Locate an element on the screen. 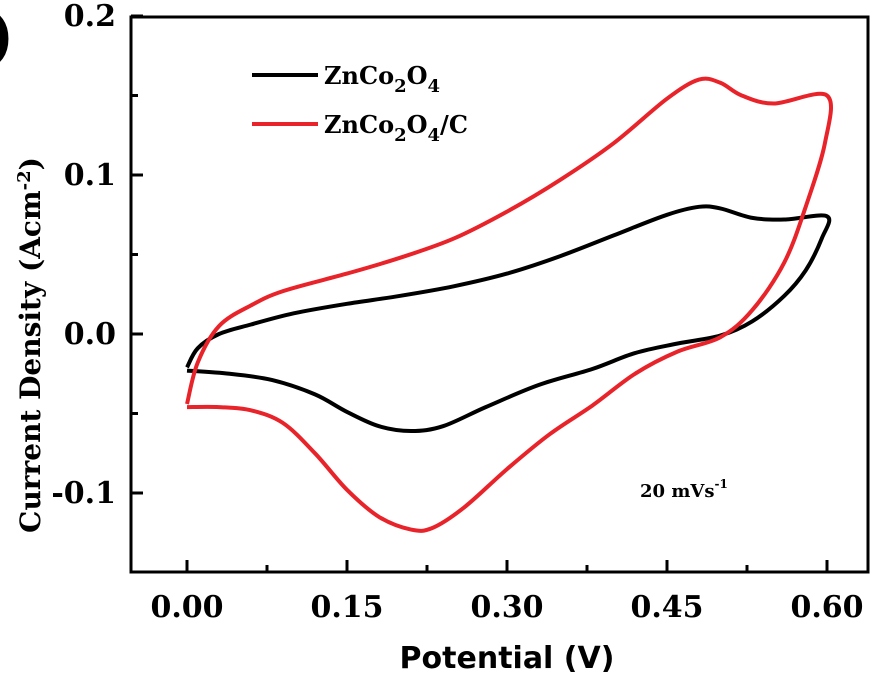 The width and height of the screenshot is (884, 677). y-tick-label: 0.0 is located at coordinates (90, 334).